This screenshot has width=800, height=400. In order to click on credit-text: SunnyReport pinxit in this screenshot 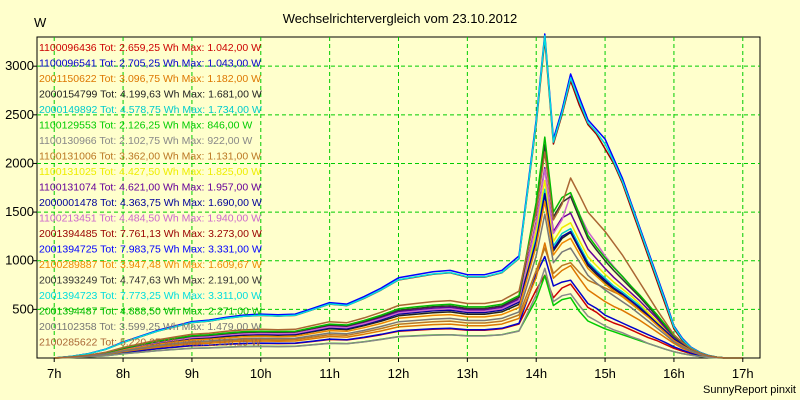, I will do `click(749, 390)`.